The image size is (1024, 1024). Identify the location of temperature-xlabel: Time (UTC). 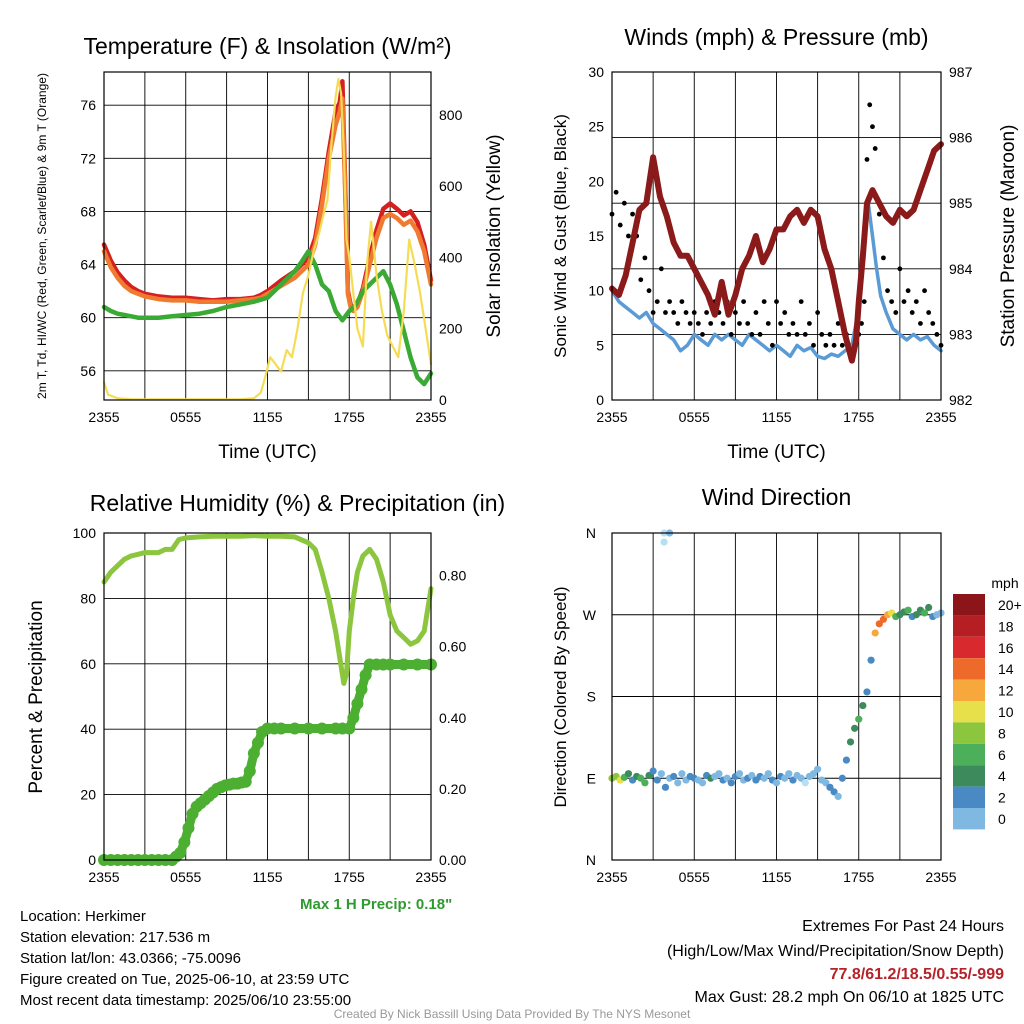
(267, 452).